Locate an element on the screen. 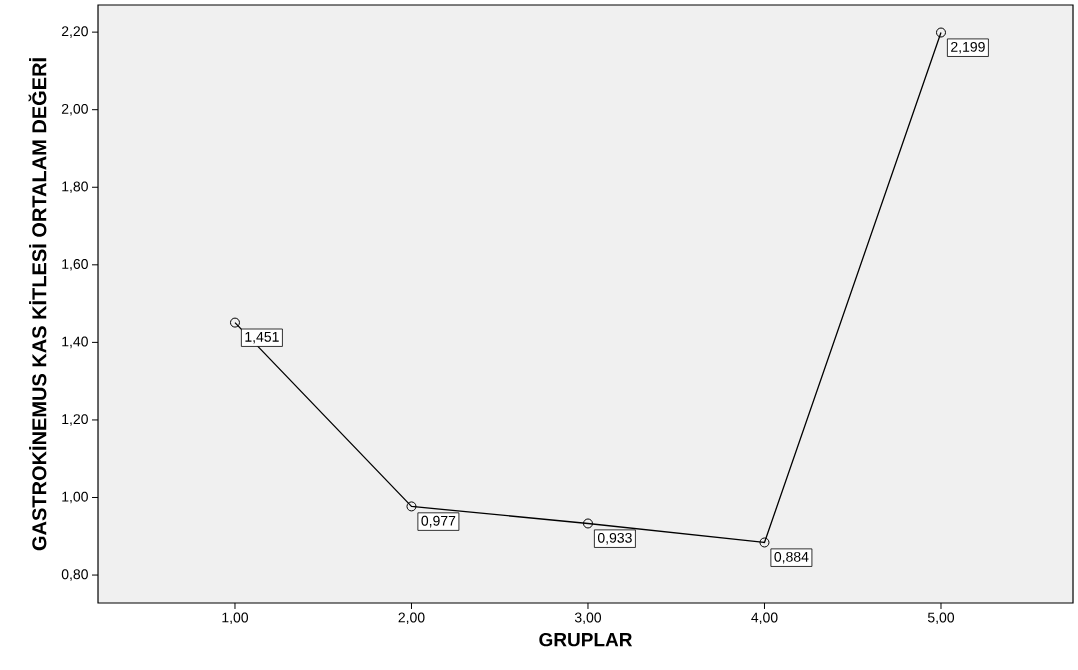  data-label: 1,451 is located at coordinates (262, 338).